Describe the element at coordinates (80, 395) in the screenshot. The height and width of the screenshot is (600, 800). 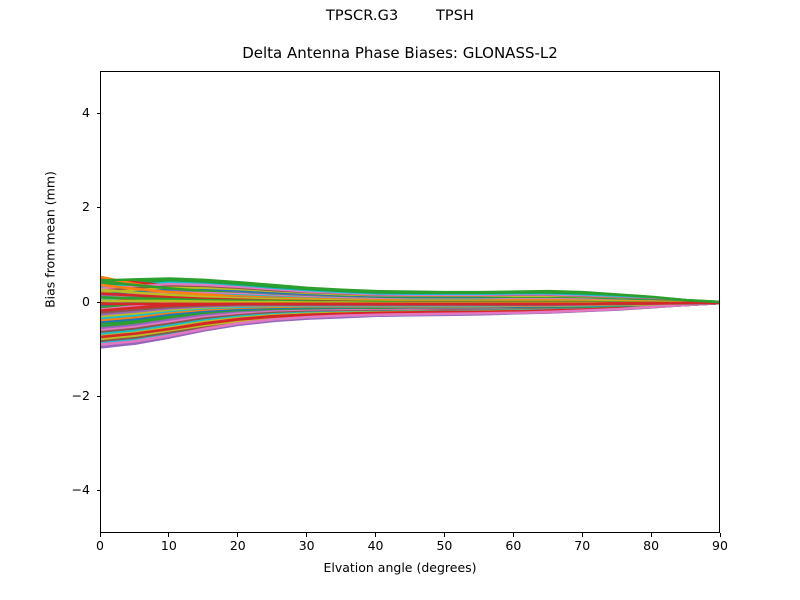
I see `y-tick-label: −2` at that location.